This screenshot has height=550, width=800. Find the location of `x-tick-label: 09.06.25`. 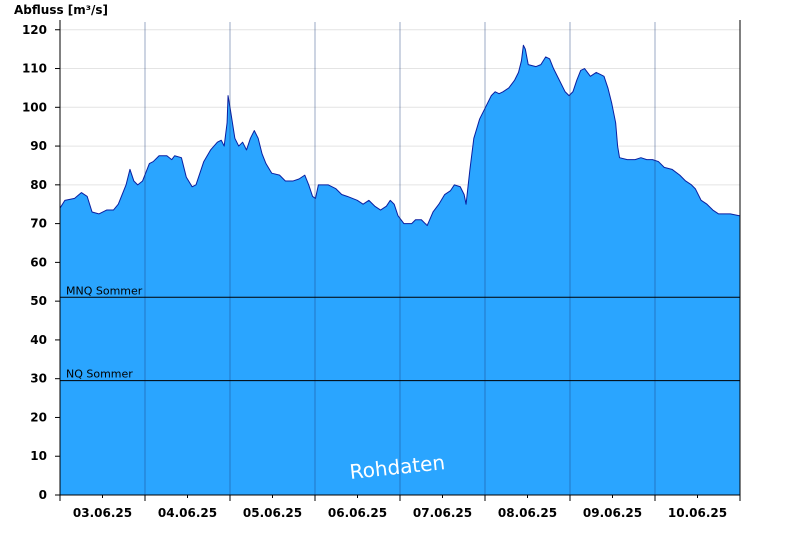

x-tick-label: 09.06.25 is located at coordinates (612, 513).